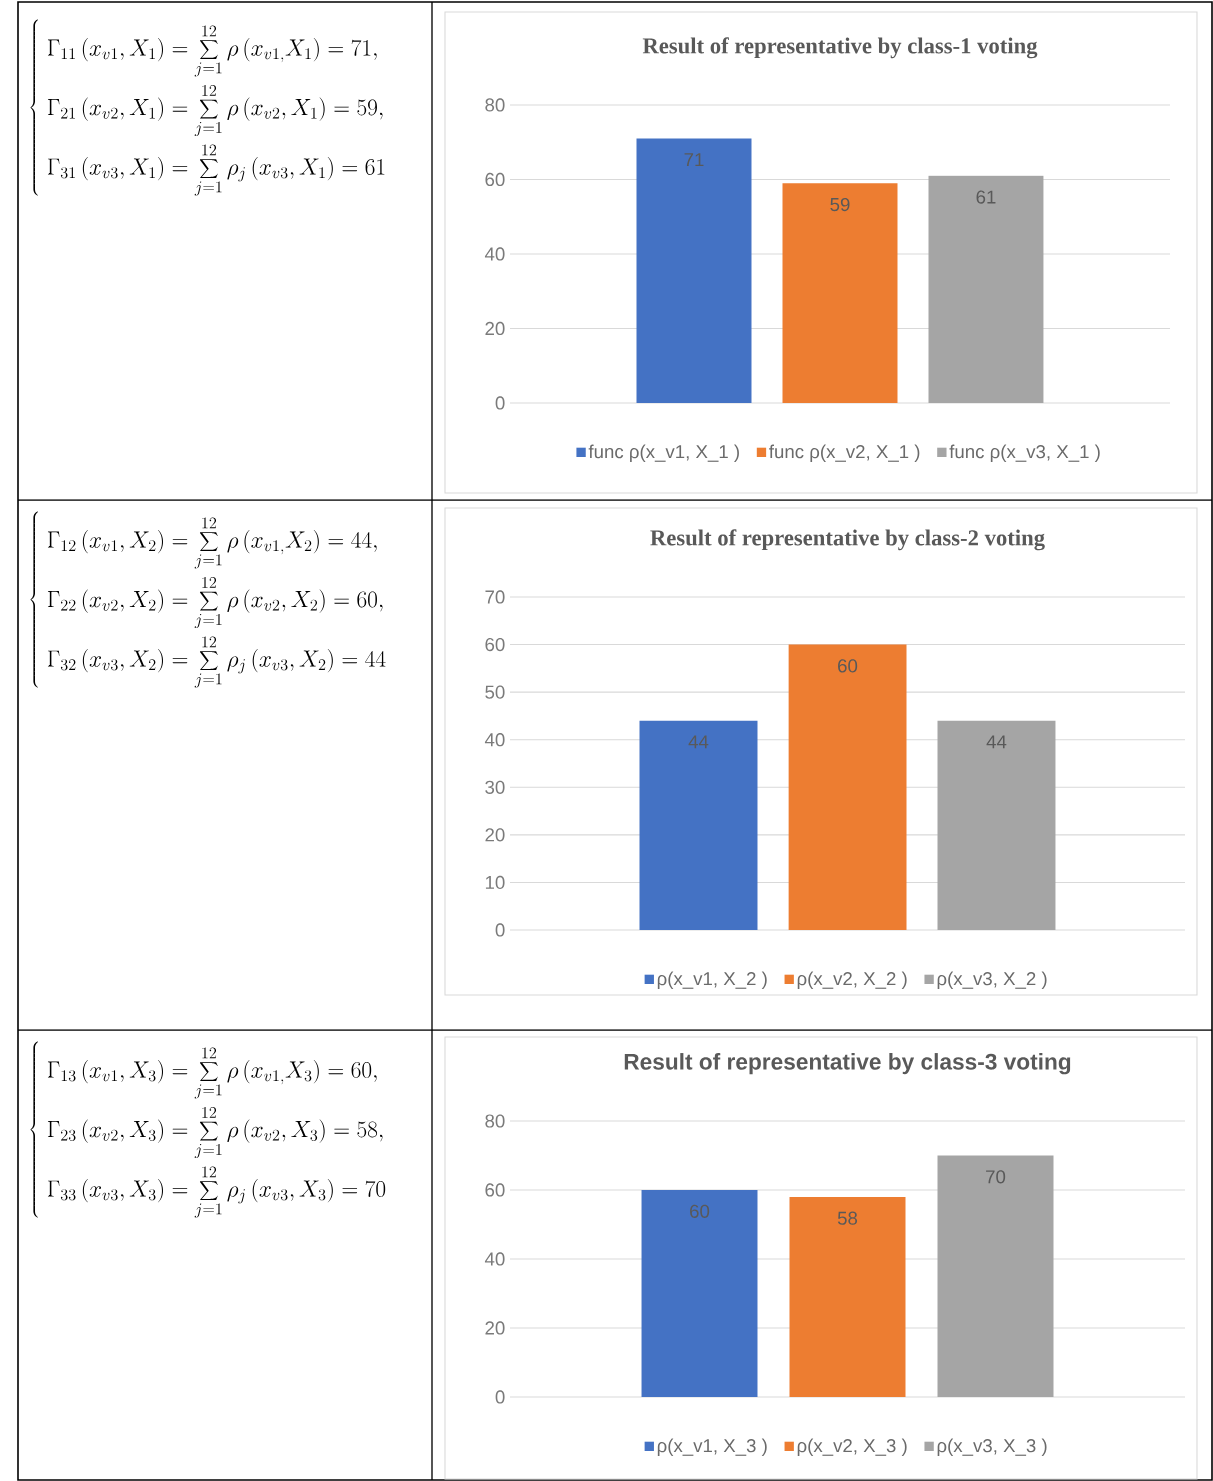  What do you see at coordinates (495, 597) in the screenshot?
I see `y-tick-label: 70` at bounding box center [495, 597].